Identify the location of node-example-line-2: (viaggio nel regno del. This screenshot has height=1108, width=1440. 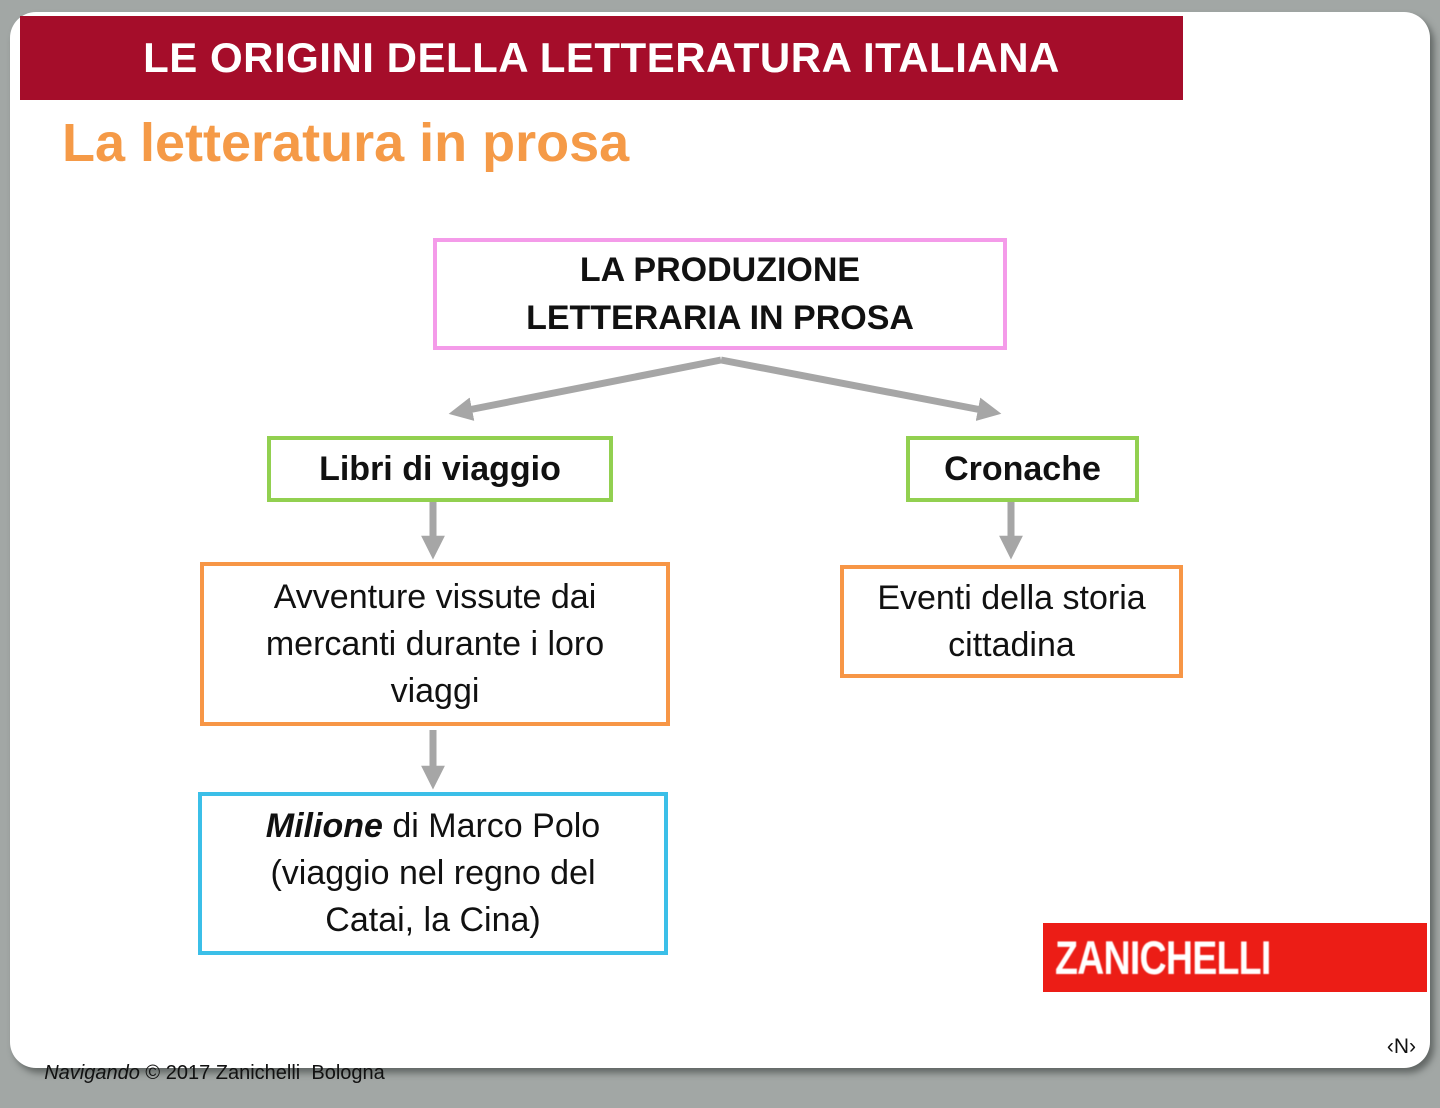
(433, 873).